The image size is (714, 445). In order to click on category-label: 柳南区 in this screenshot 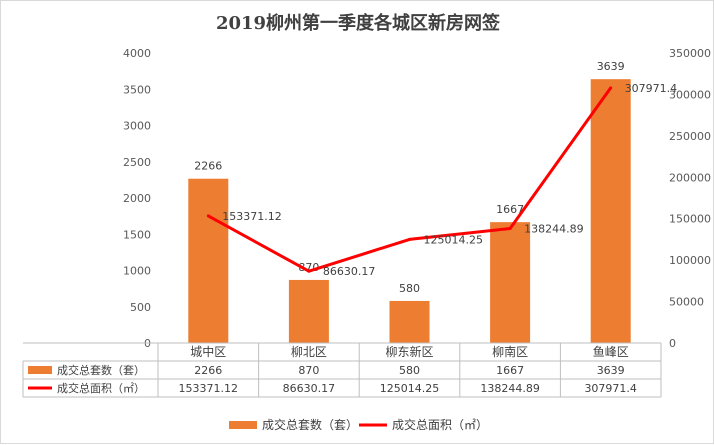, I will do `click(510, 351)`.